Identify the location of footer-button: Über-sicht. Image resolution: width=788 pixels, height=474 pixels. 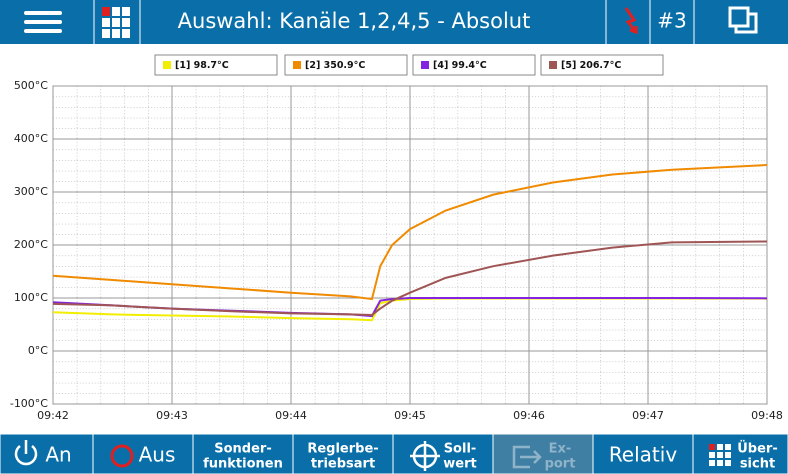
(740, 453).